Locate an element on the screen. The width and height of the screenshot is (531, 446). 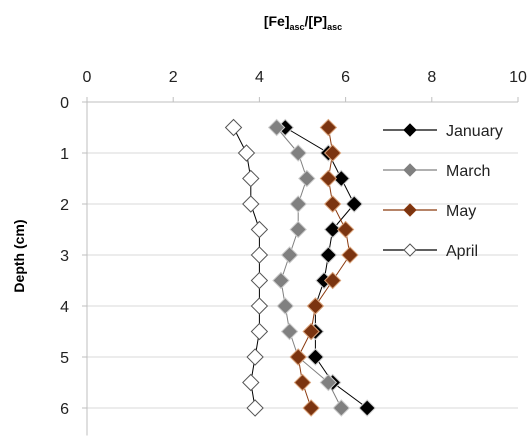
x-tick-label-0: 0 is located at coordinates (87, 77).